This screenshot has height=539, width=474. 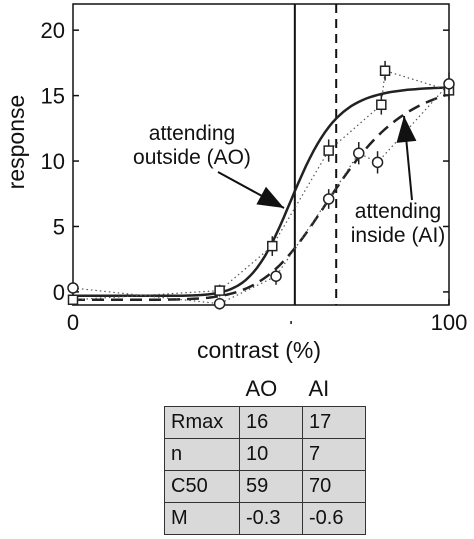 What do you see at coordinates (398, 211) in the screenshot?
I see `annotation-ai-line1: attending` at bounding box center [398, 211].